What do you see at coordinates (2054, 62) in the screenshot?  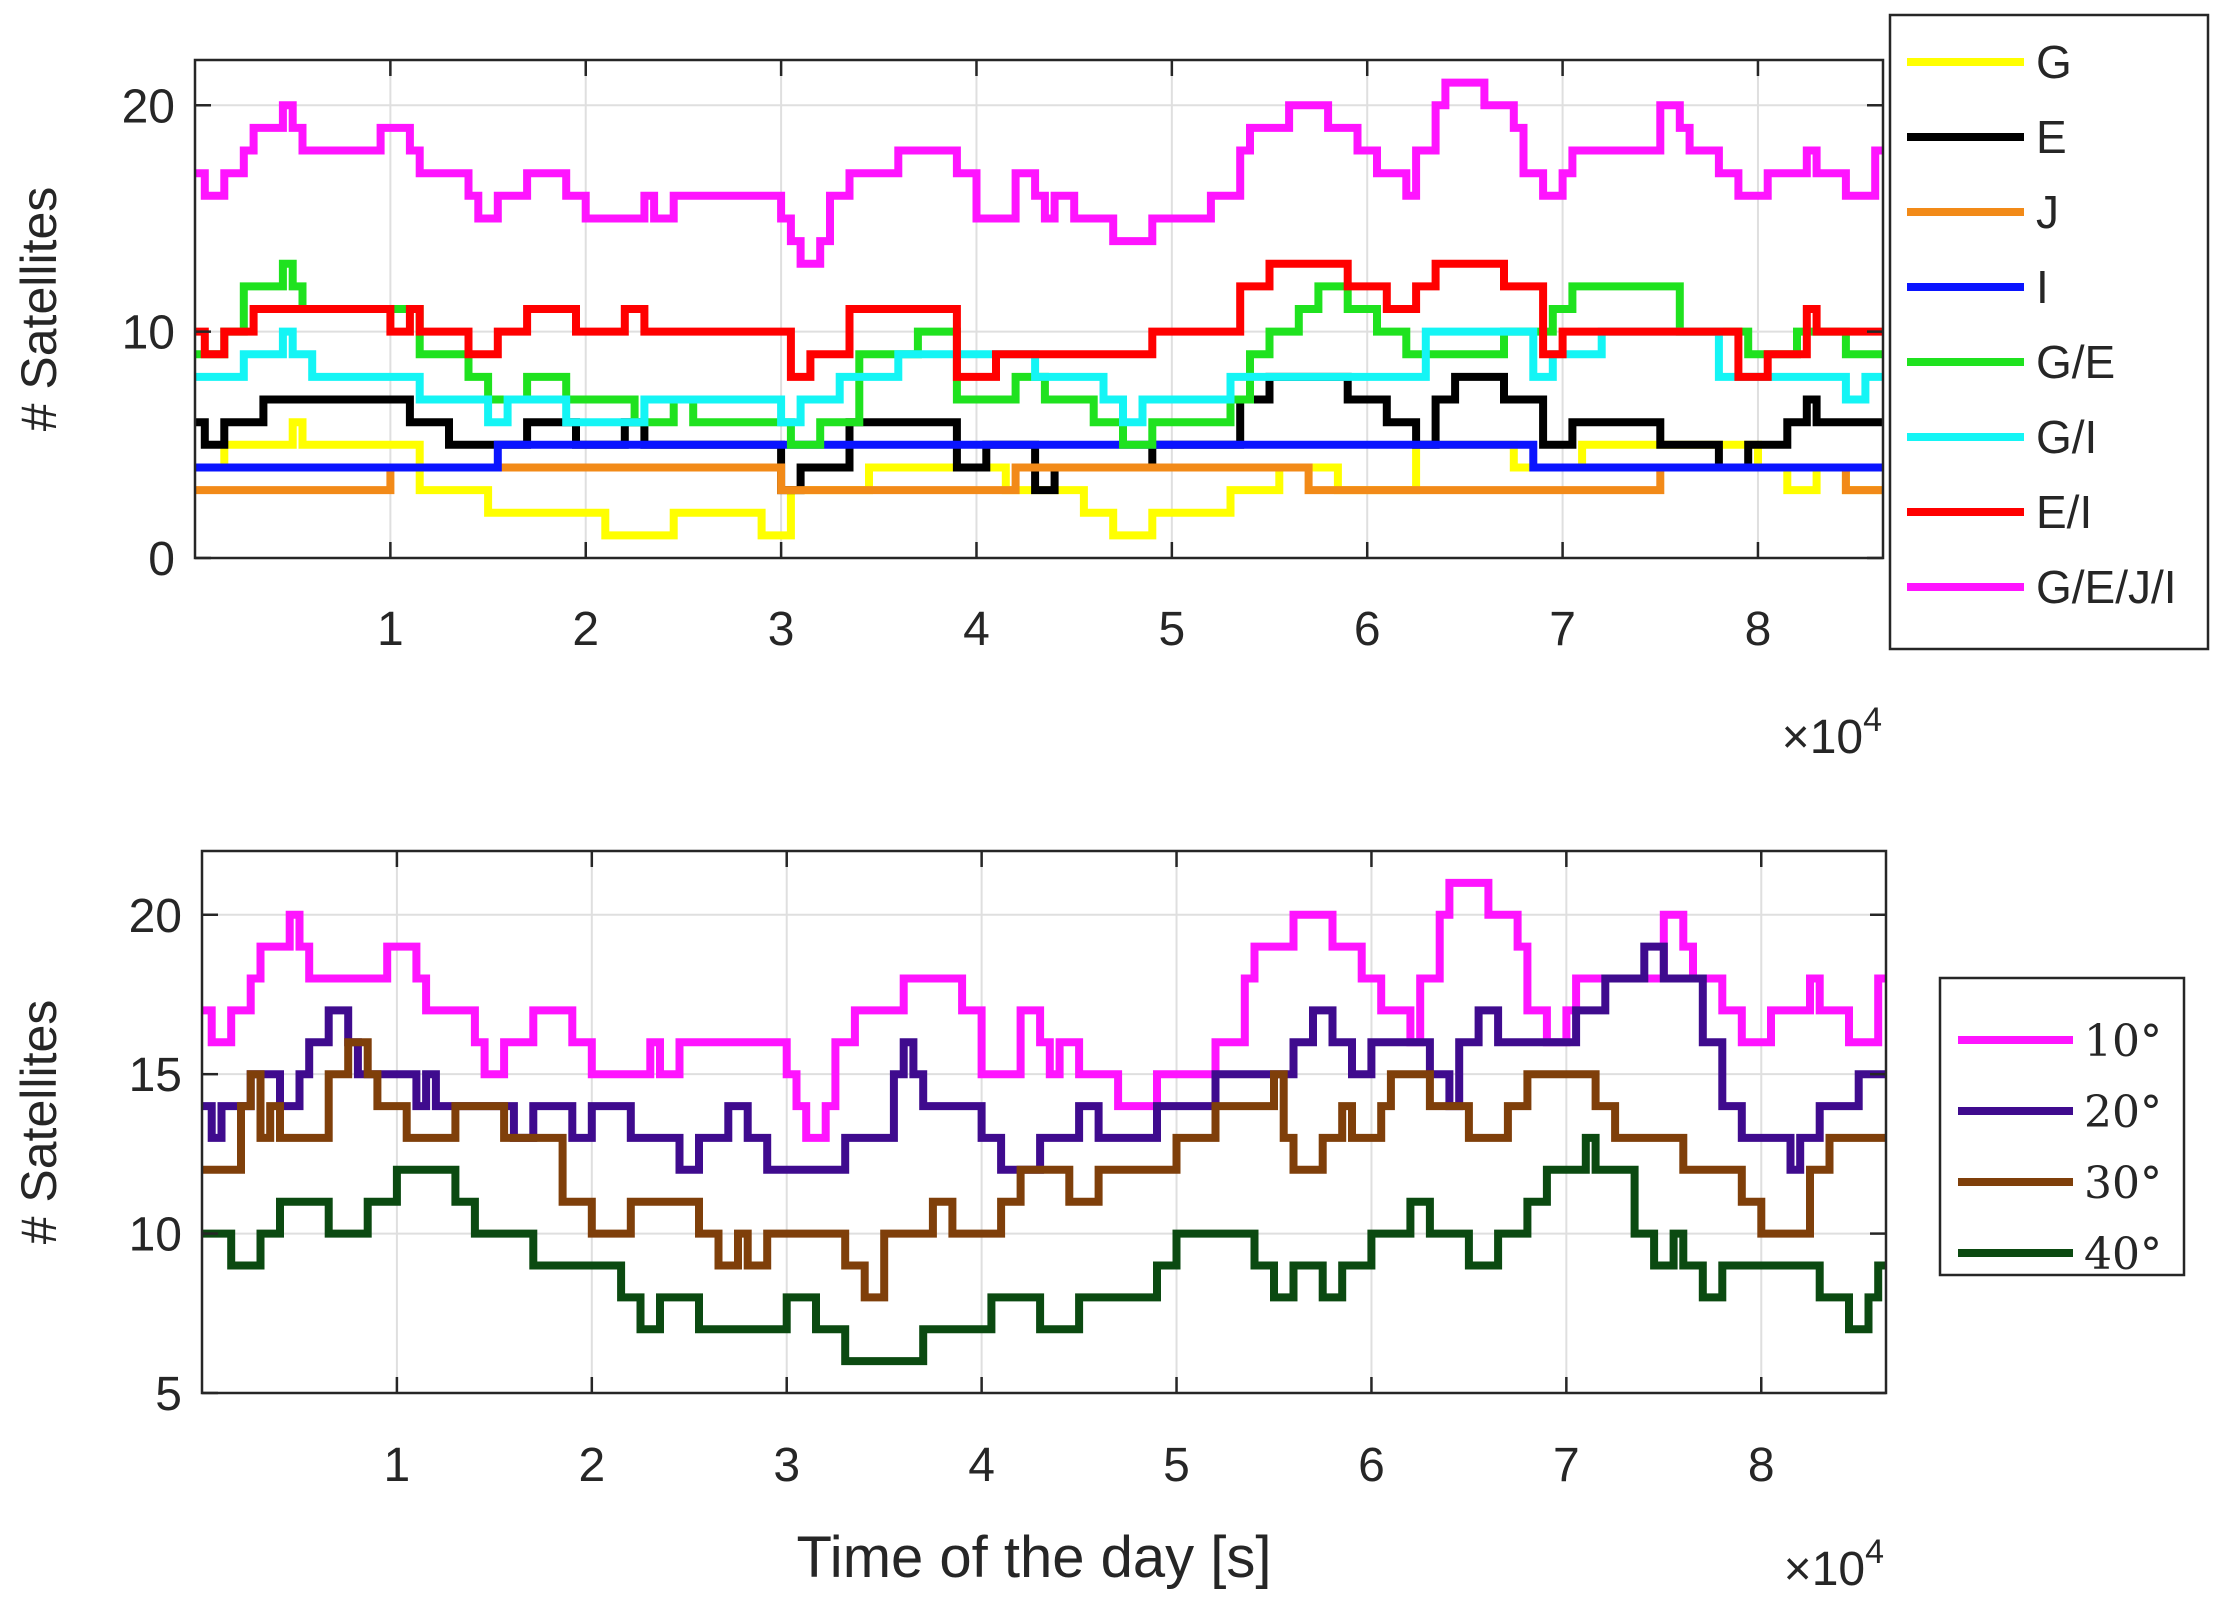 I see `legend-label: G` at bounding box center [2054, 62].